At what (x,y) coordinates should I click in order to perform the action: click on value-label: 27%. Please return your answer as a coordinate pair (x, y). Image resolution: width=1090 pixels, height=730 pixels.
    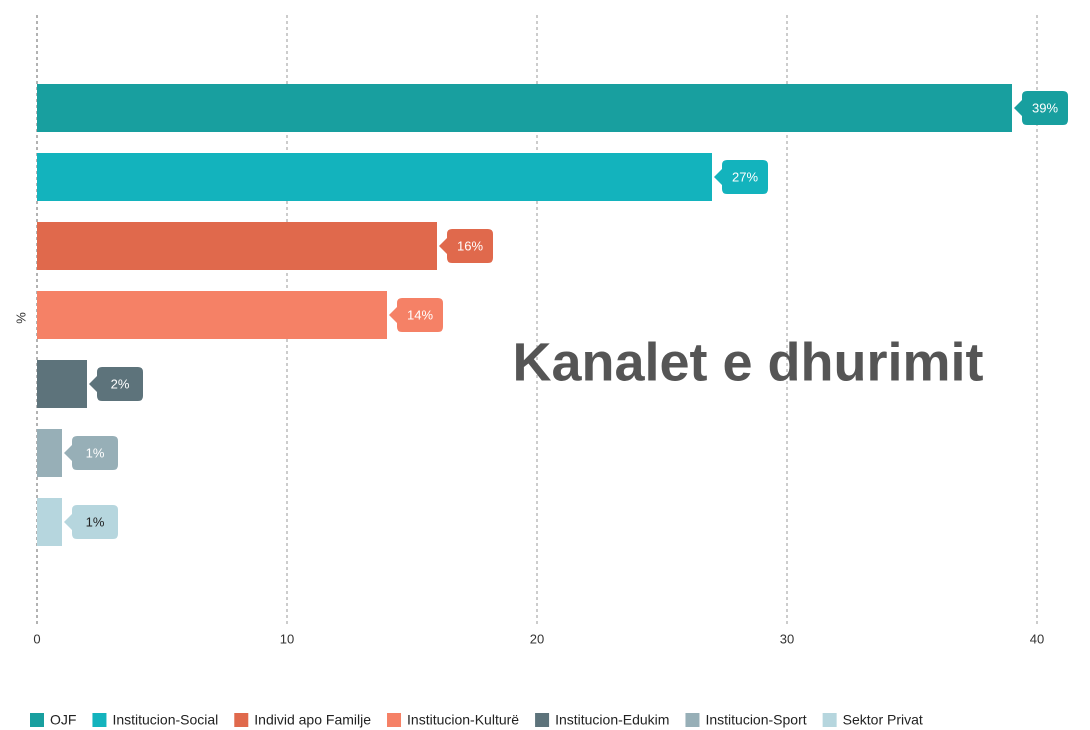
    Looking at the image, I should click on (745, 176).